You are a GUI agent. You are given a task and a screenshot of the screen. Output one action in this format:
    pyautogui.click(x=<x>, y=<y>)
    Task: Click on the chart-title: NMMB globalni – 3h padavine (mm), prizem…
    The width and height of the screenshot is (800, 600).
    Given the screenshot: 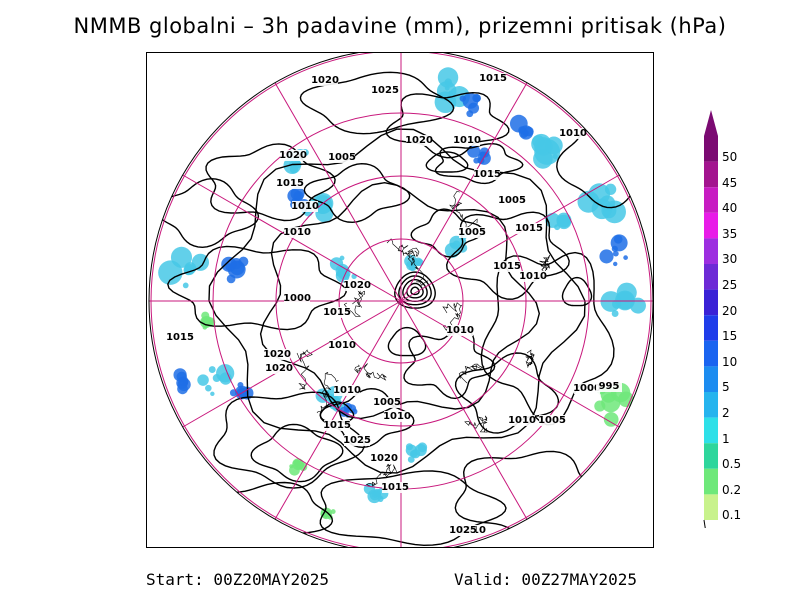 What is the action you would take?
    pyautogui.click(x=400, y=26)
    